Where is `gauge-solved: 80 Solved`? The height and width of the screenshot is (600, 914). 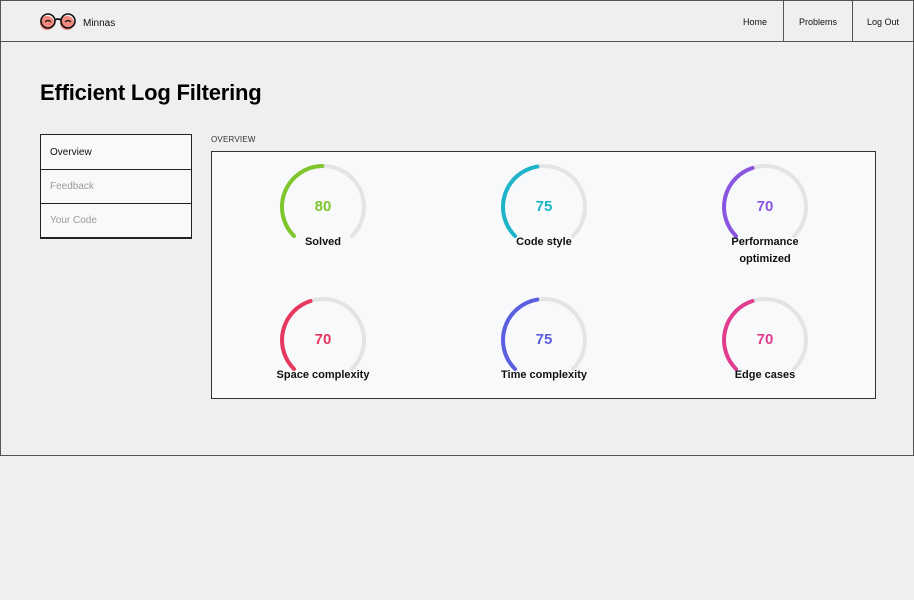 gauge-solved: 80 Solved is located at coordinates (323, 207).